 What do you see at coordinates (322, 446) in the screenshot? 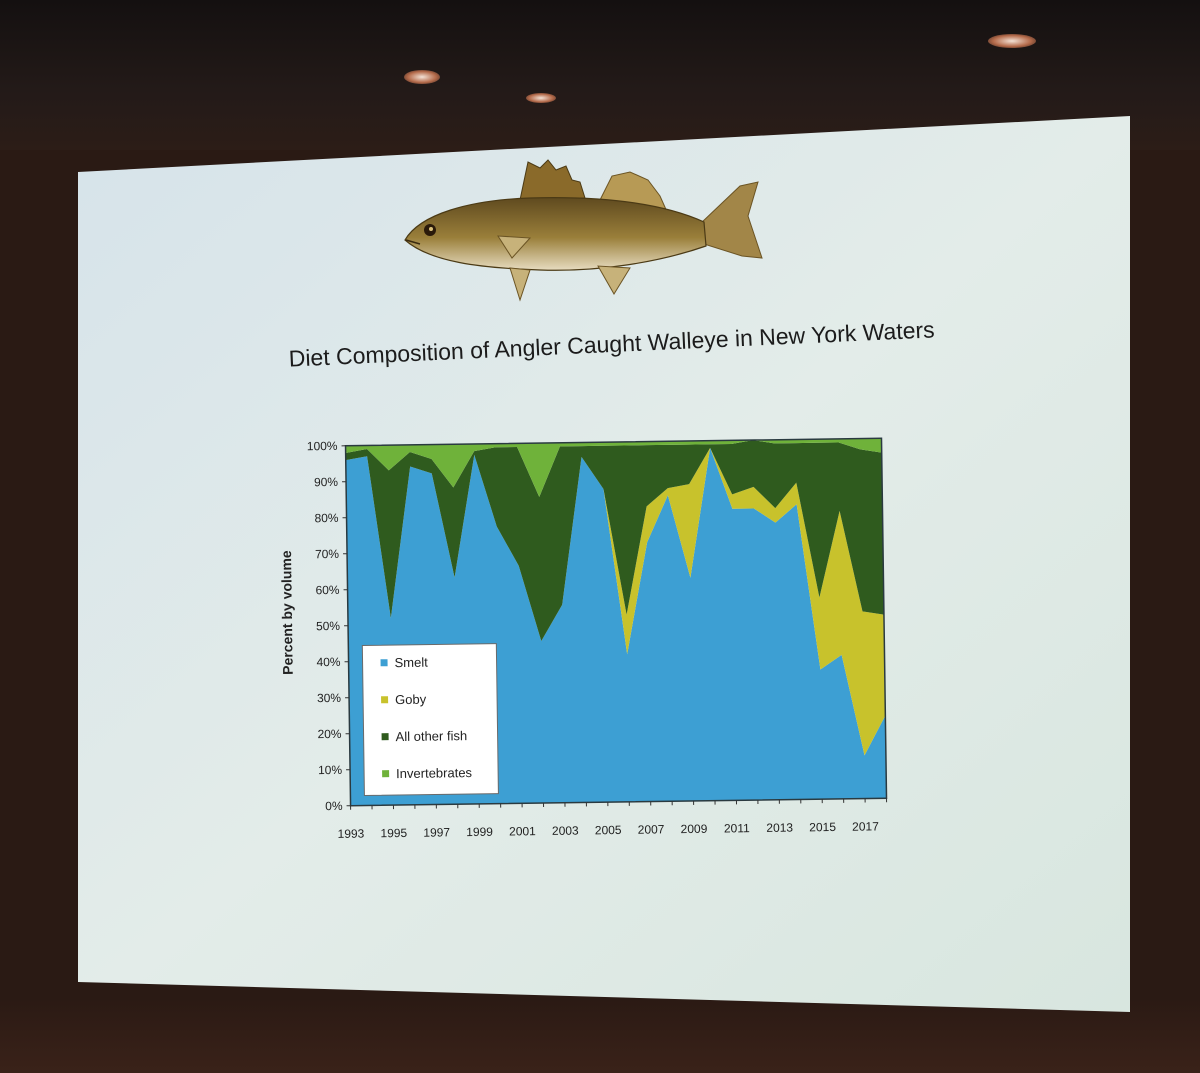
I see `y-tick-label: 100%` at bounding box center [322, 446].